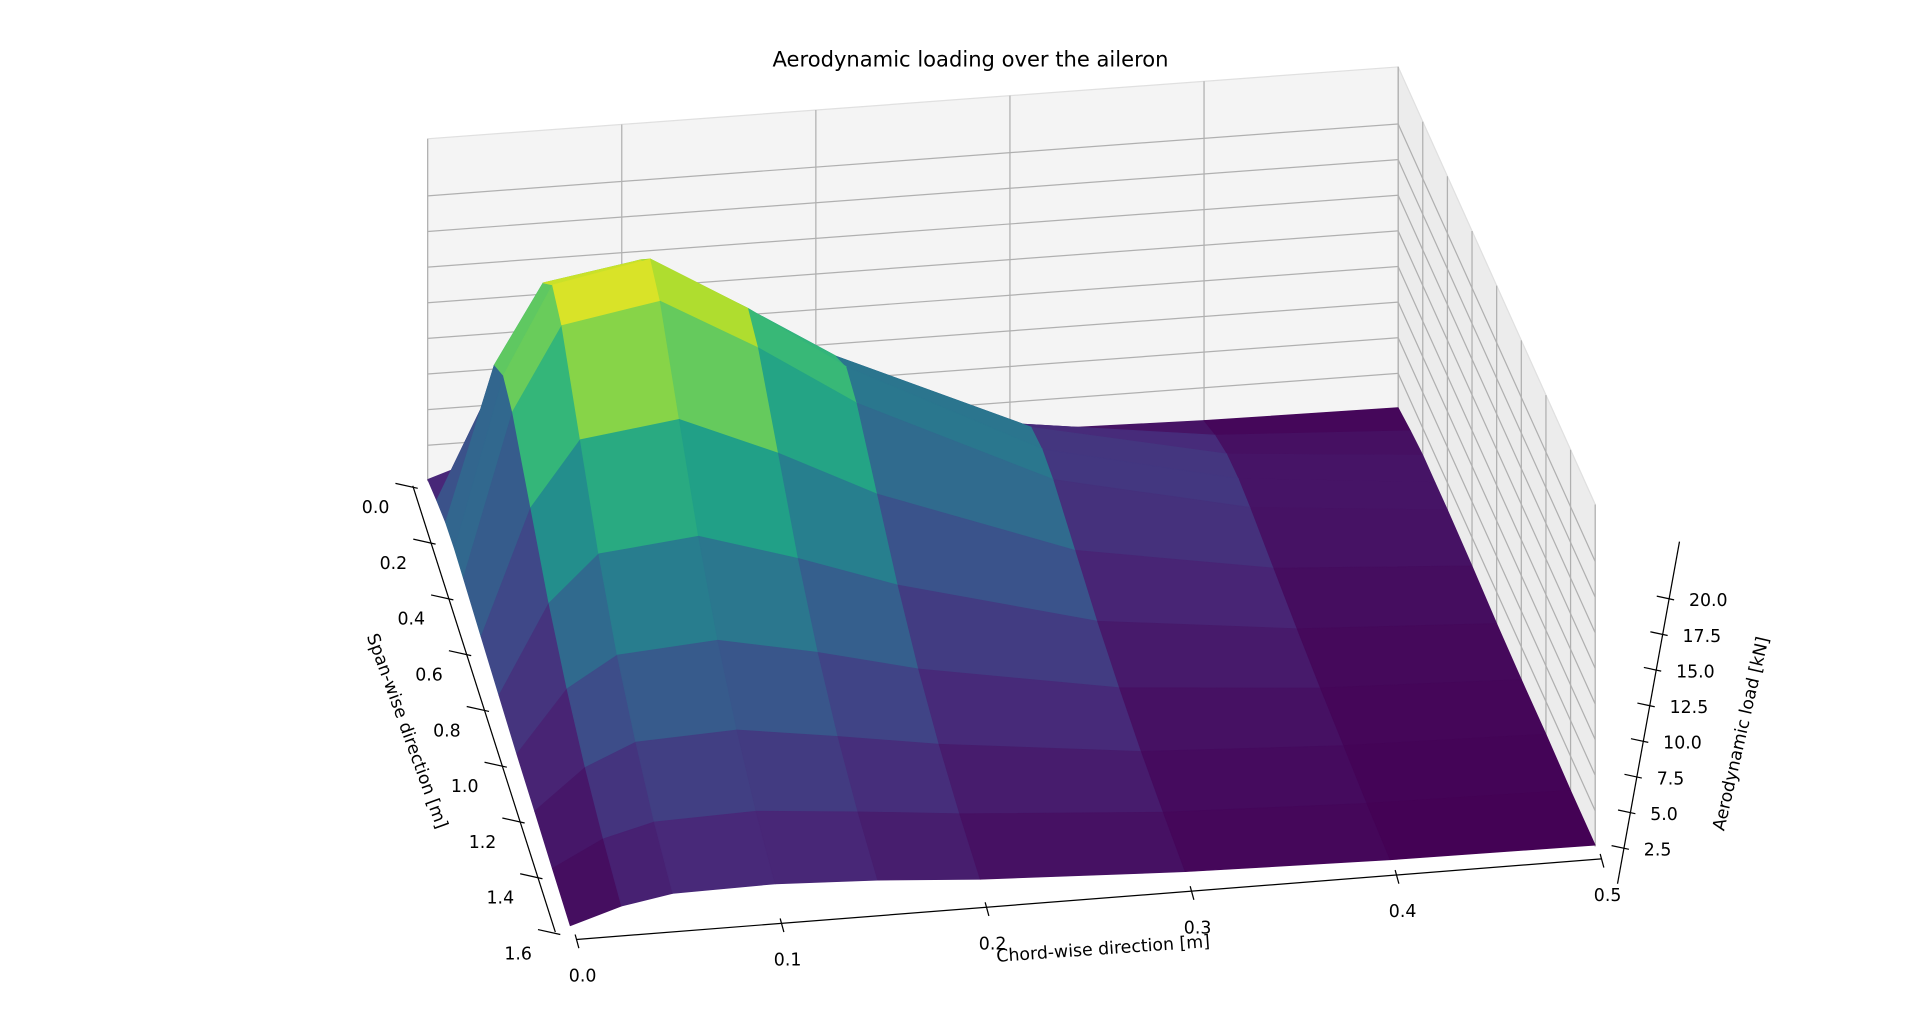  I want to click on z-tick-label: 20.0, so click(1708, 601).